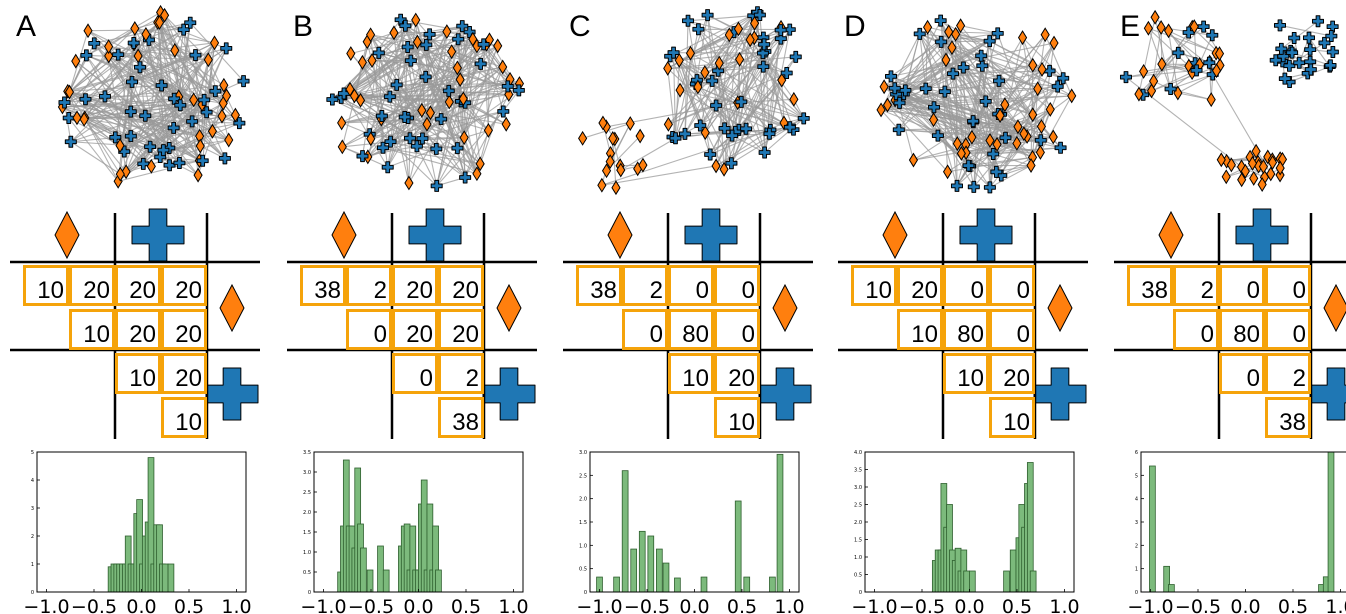 This screenshot has height=614, width=1346. Describe the element at coordinates (307, 453) in the screenshot. I see `y-tick-label: 3.5` at that location.